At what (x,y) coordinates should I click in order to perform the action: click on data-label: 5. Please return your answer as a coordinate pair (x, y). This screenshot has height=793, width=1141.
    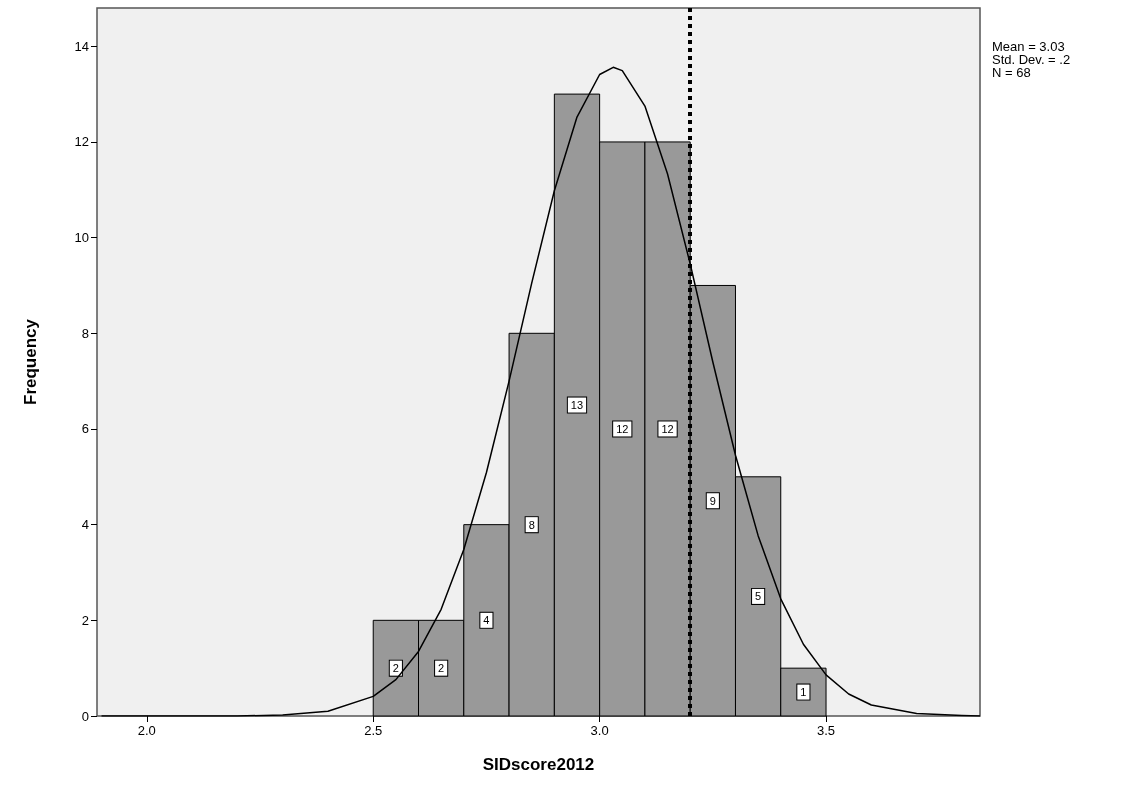
    Looking at the image, I should click on (758, 596).